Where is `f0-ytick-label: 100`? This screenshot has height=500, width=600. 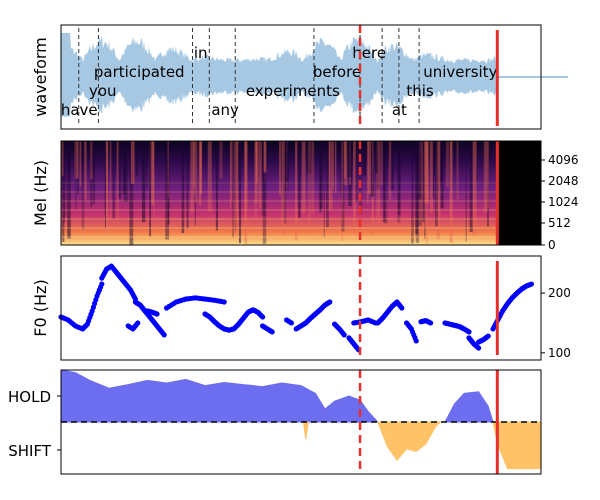
f0-ytick-label: 100 is located at coordinates (559, 353).